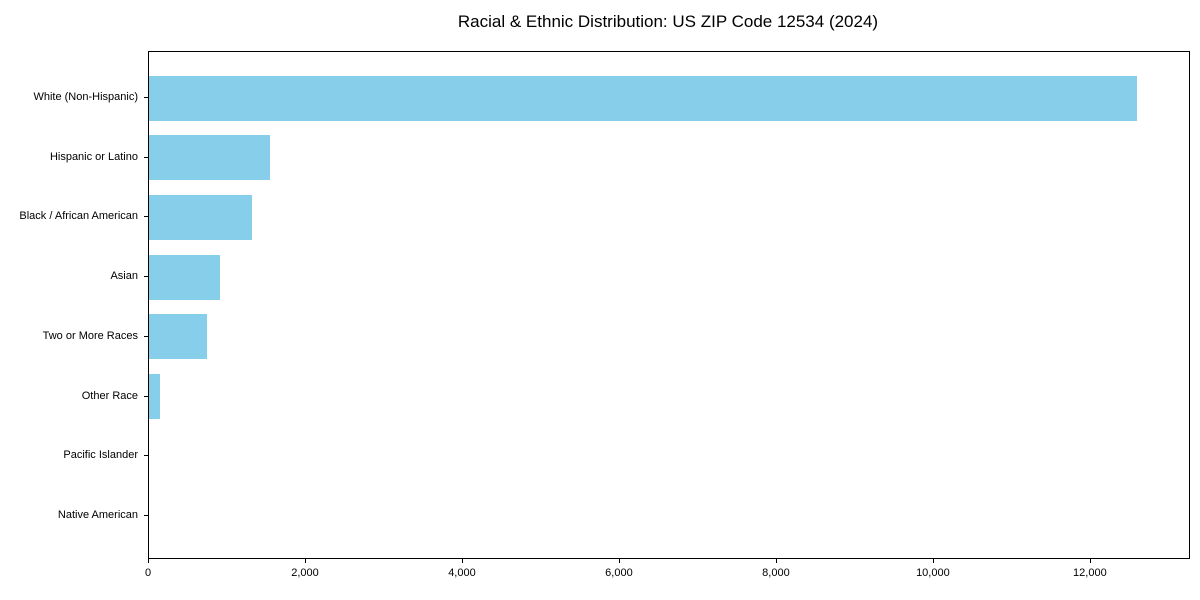  I want to click on y-tick-label-white-non-hispanic: White (Non-Hispanic), so click(85, 97).